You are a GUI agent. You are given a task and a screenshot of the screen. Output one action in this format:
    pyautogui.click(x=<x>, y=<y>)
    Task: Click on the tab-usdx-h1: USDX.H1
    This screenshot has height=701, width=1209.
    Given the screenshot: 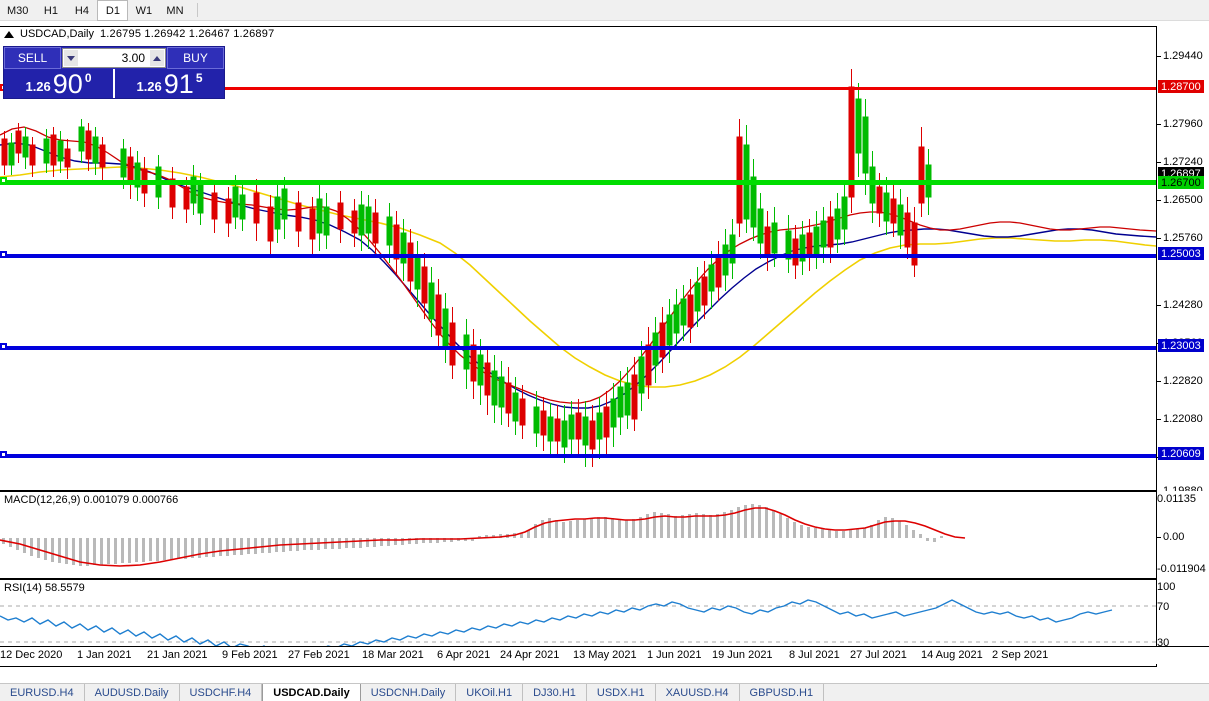 What is the action you would take?
    pyautogui.click(x=621, y=692)
    